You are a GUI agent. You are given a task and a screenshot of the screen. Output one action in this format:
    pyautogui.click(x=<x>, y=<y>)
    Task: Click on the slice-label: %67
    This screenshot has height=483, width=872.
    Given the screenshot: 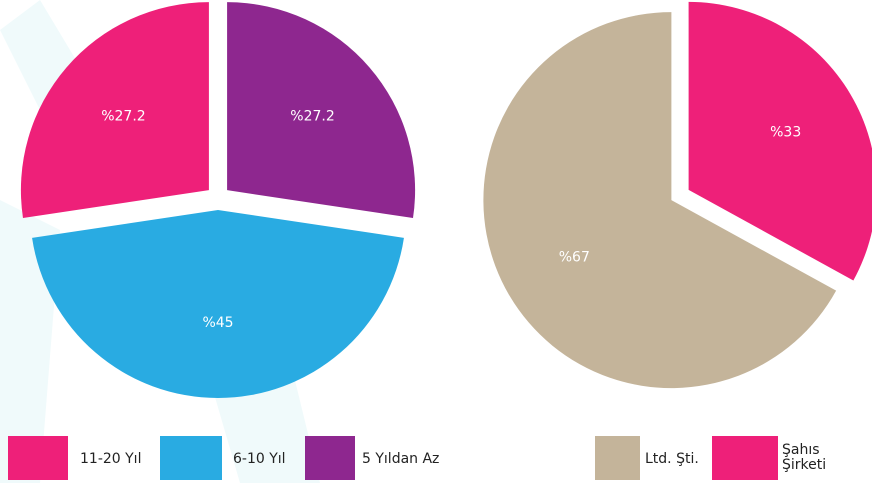 What is the action you would take?
    pyautogui.click(x=574, y=258)
    